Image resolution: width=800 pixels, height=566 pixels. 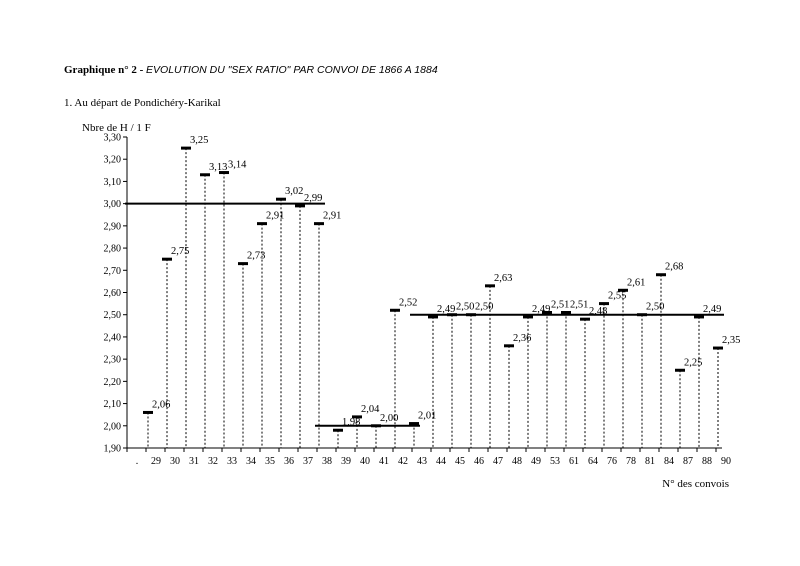 I want to click on chart-title-label: Graphique n° 2 -, so click(x=104, y=70).